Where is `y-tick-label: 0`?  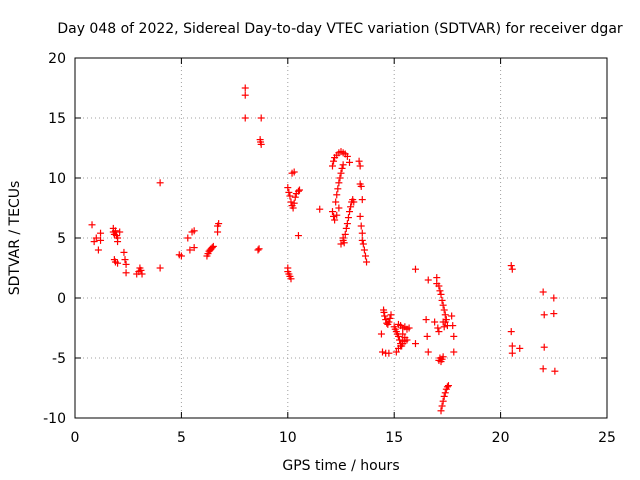
y-tick-label: 0 is located at coordinates (61, 299).